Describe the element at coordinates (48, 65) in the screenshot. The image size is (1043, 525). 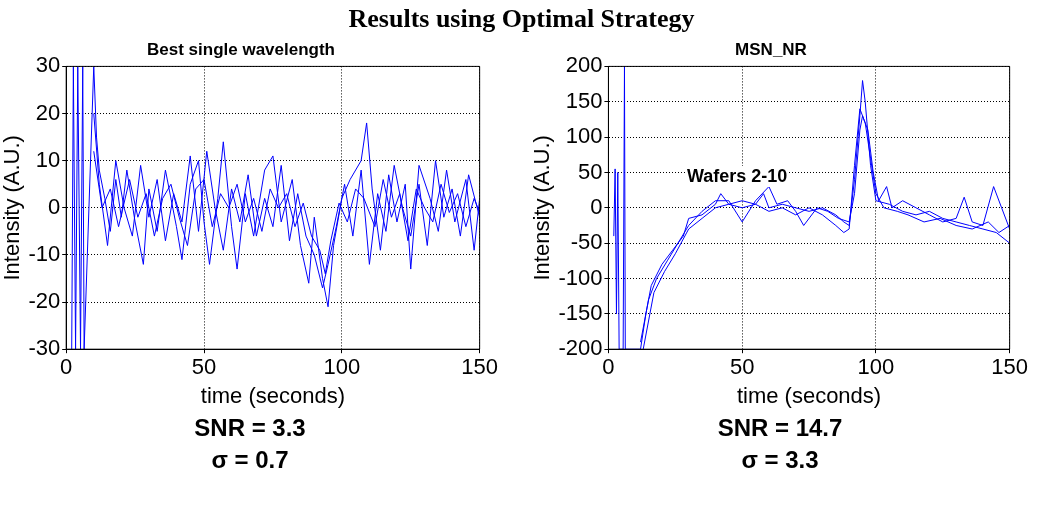
I see `y-tick-label: 30` at that location.